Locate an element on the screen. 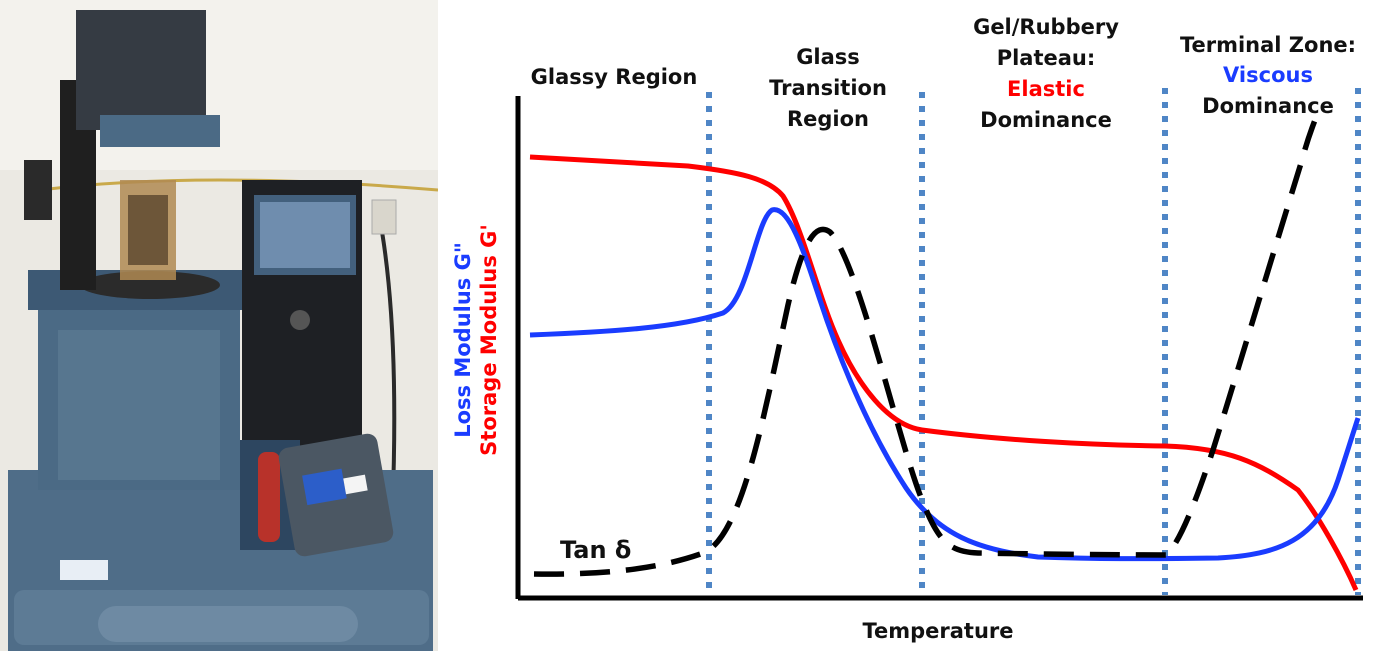 Image resolution: width=1394 pixels, height=651 pixels. x-axis-label: Temperature is located at coordinates (937, 631).